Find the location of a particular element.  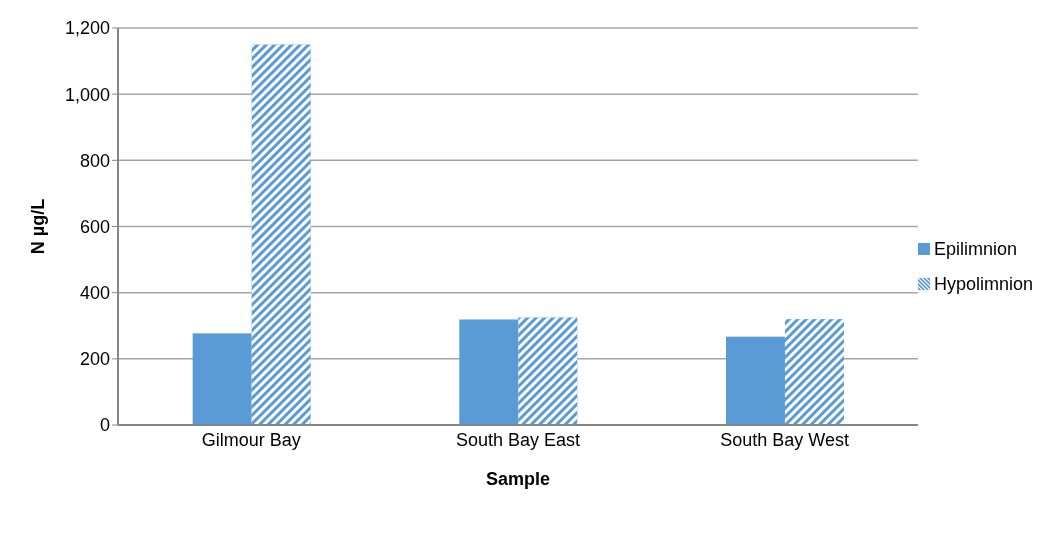

y-tick-label: 200 is located at coordinates (94, 359).